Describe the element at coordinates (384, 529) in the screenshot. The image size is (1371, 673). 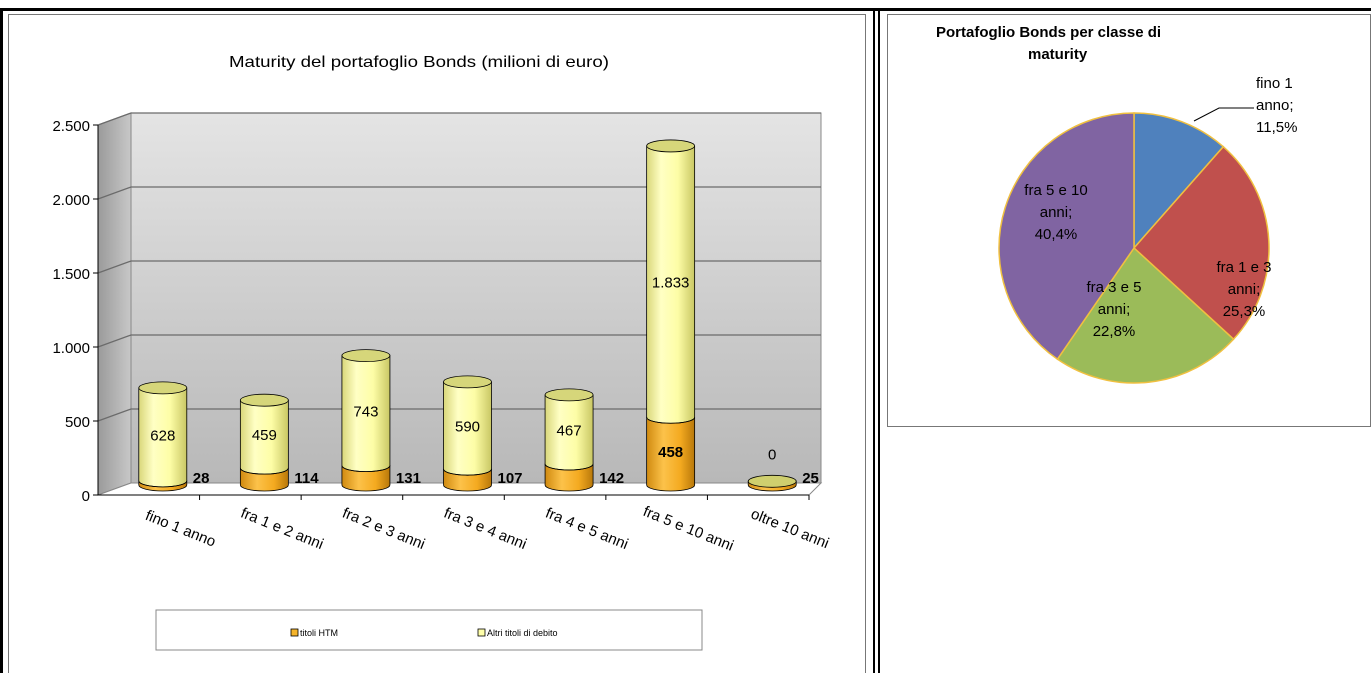
I see `category-label: fra 2 e 3 anni` at that location.